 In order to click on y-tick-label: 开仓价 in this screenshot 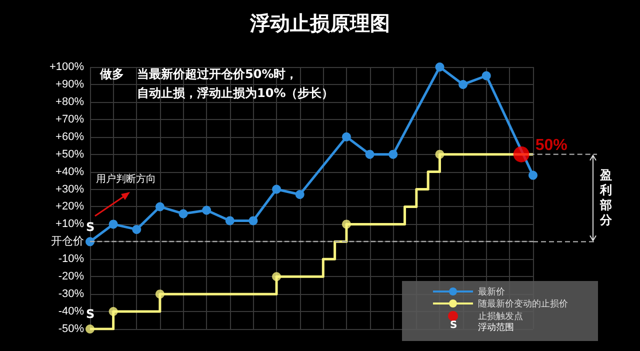, I will do `click(67, 242)`.